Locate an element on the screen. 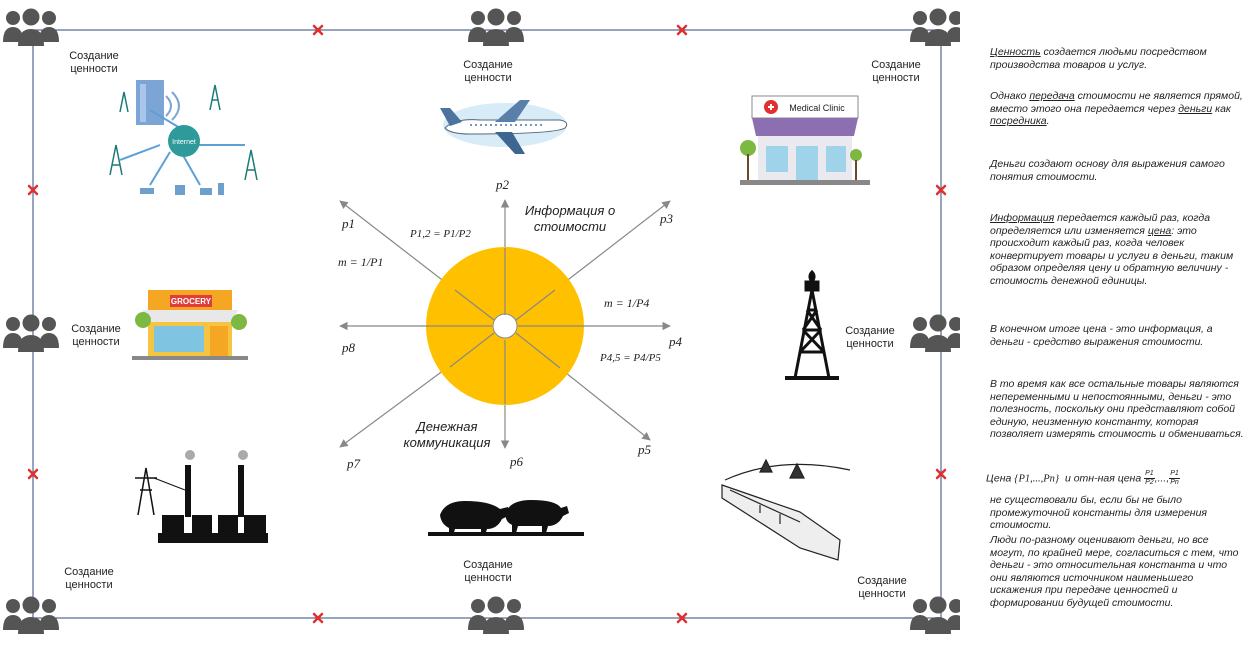  grocery-store-icon: GROCERY is located at coordinates (190, 325).